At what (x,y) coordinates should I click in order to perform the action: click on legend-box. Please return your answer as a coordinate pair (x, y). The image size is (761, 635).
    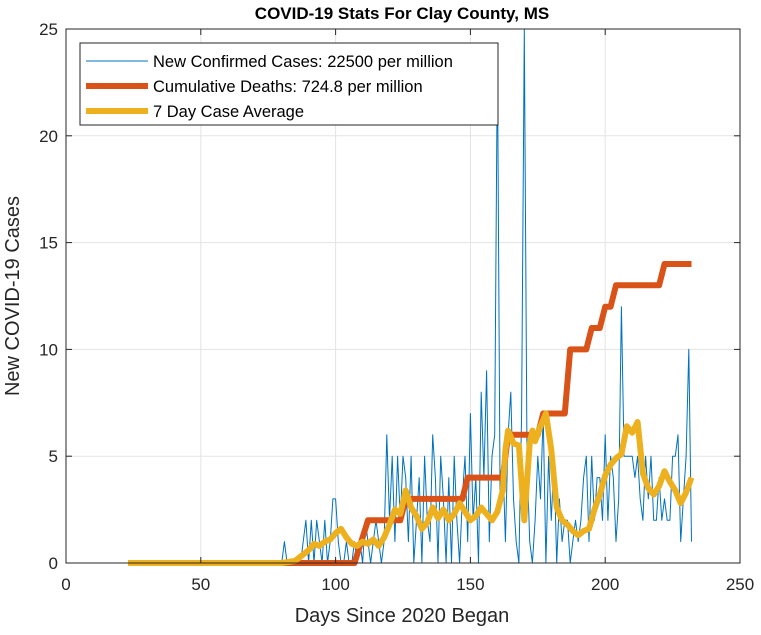
    Looking at the image, I should click on (289, 84).